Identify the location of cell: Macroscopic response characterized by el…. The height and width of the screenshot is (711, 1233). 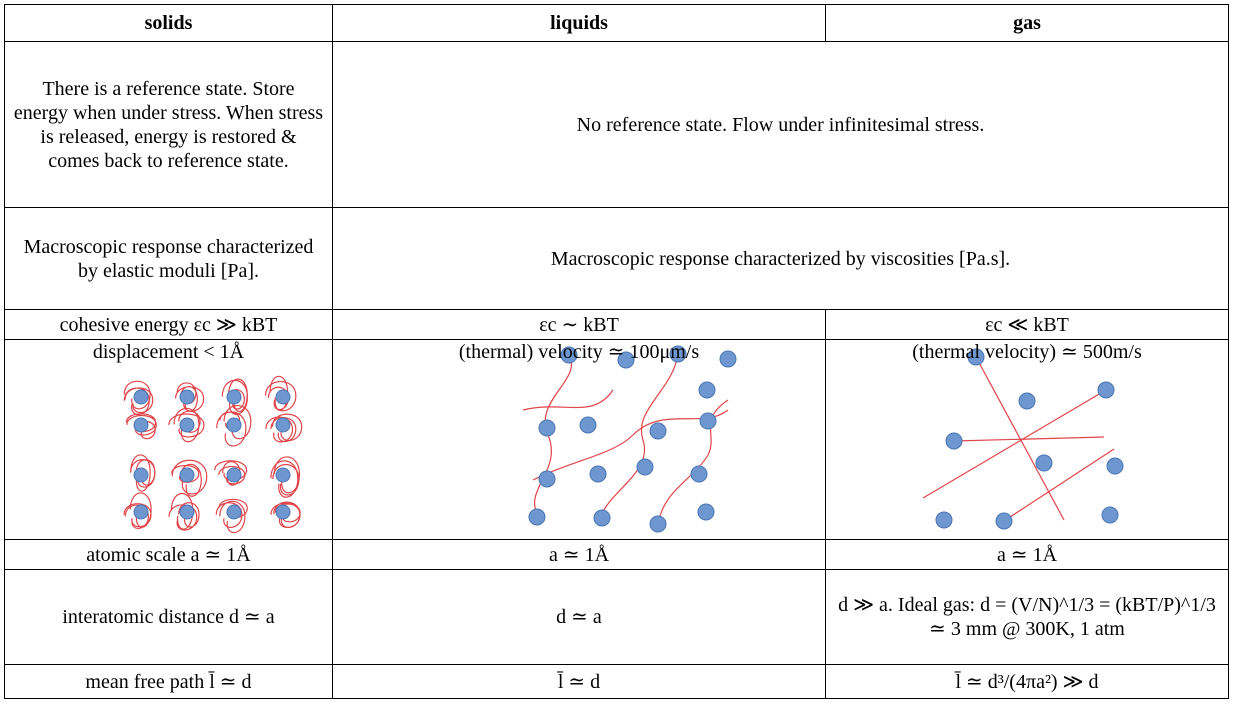
(168, 258).